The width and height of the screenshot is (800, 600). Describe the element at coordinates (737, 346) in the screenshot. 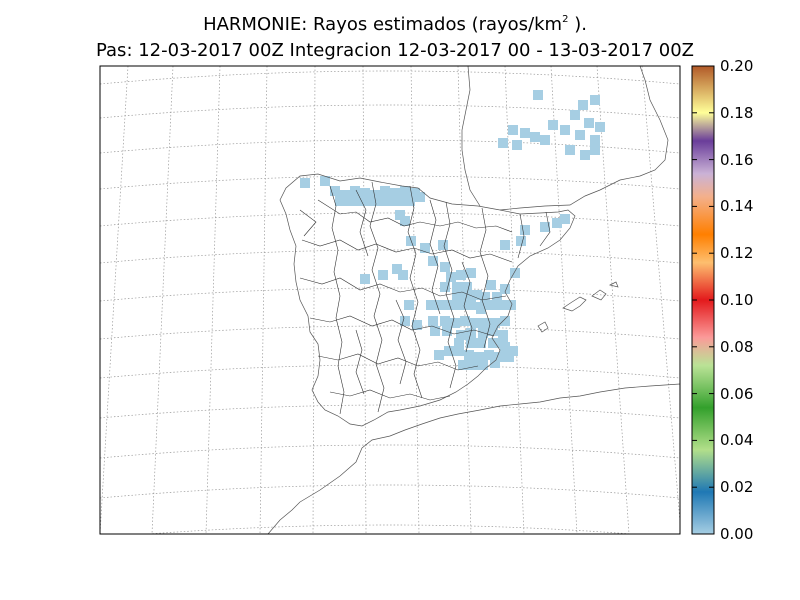

I see `colorbar-tick-label: 0.08` at that location.